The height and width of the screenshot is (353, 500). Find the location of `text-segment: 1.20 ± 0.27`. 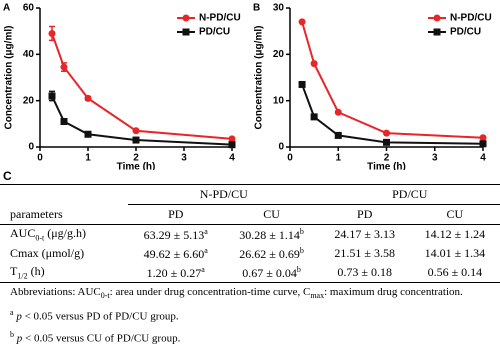

text-segment: 1.20 ± 0.27 is located at coordinates (174, 272).